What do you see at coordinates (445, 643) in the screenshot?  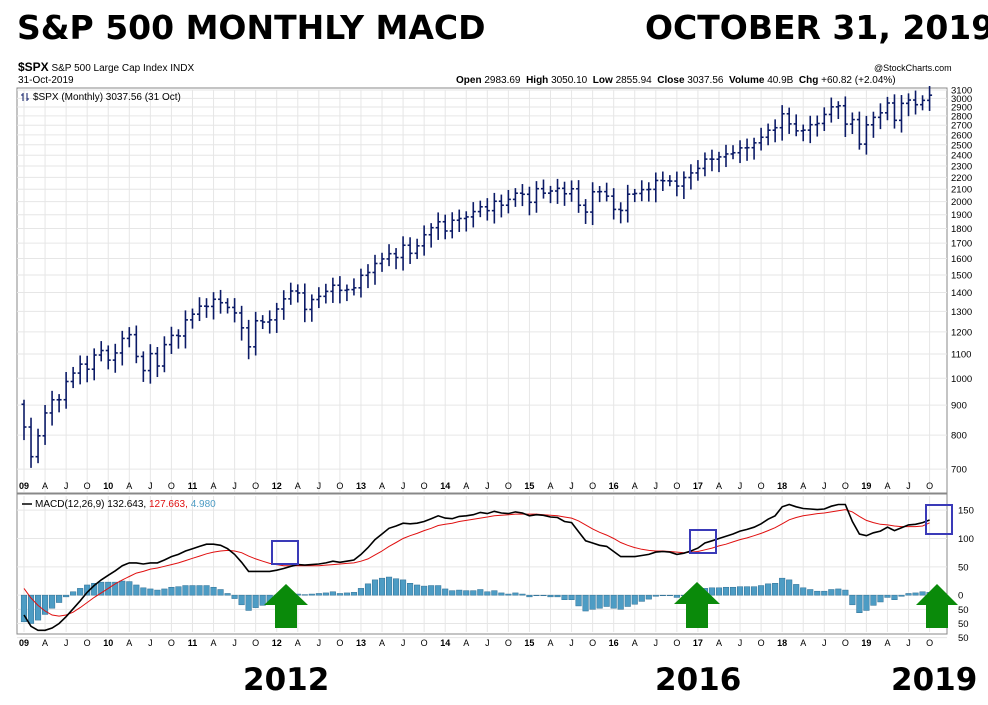 I see `macd-x-tick-label: 14` at bounding box center [445, 643].